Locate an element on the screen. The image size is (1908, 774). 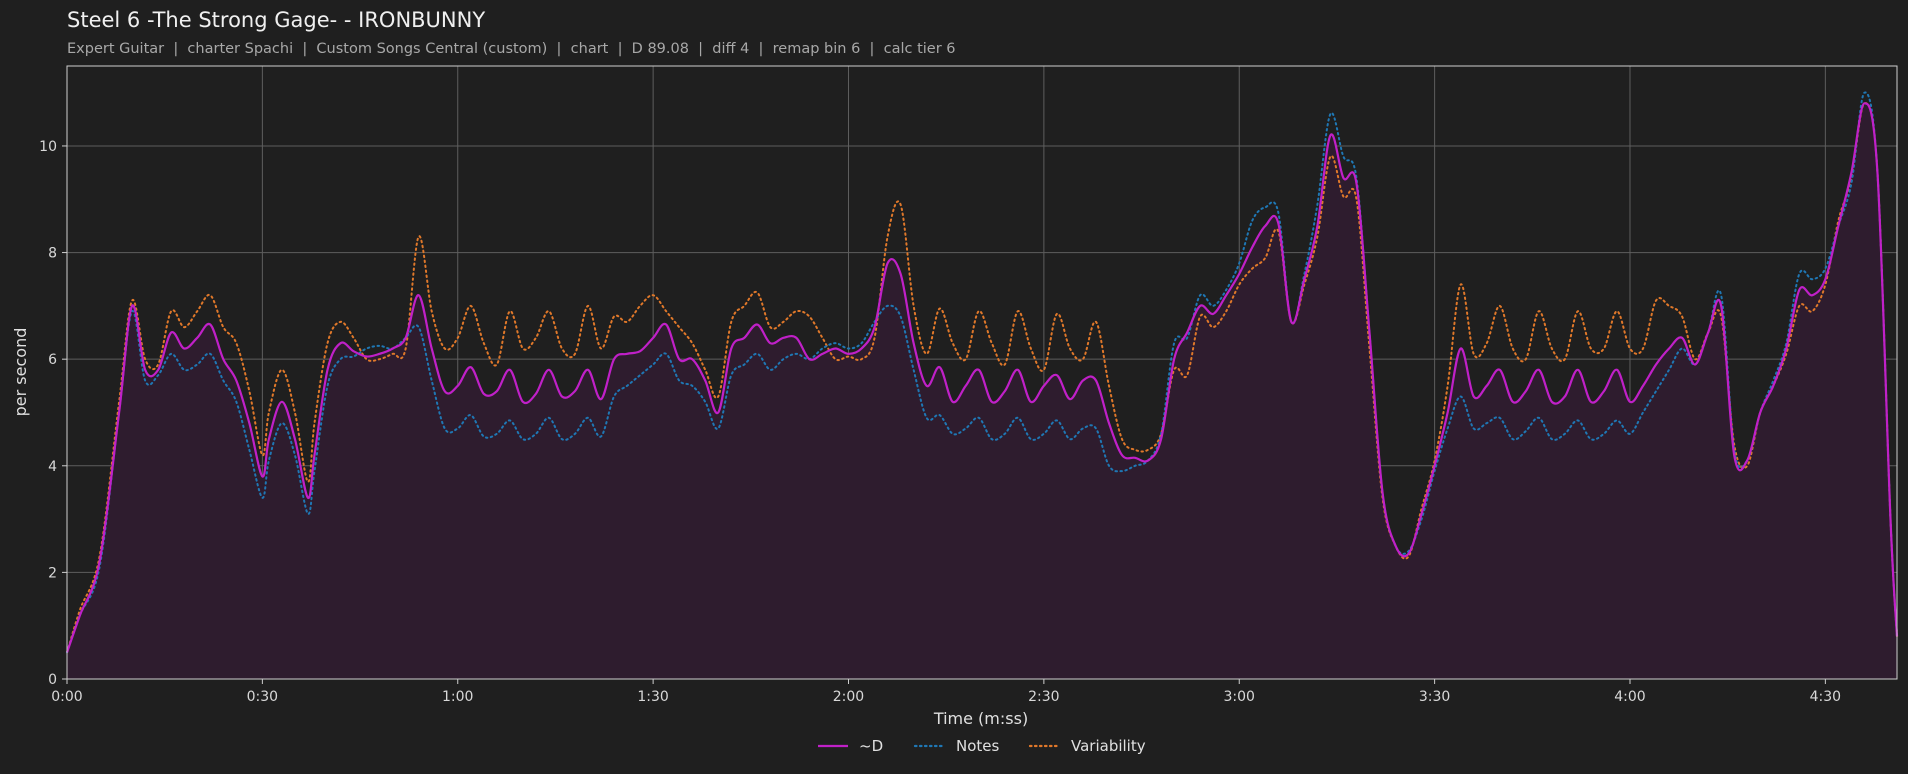
y-axis-label: per second is located at coordinates (20, 372).